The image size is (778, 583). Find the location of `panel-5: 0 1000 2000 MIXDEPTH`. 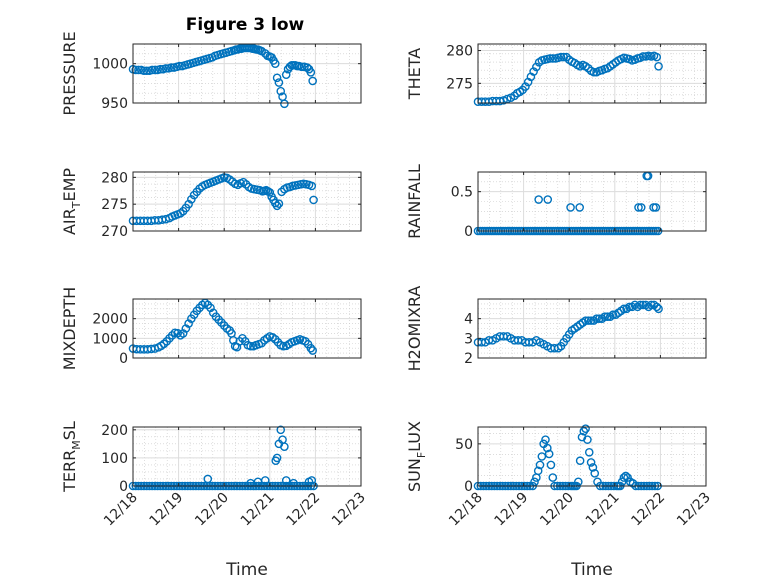

panel-5: 0 1000 2000 MIXDEPTH is located at coordinates (211, 328).